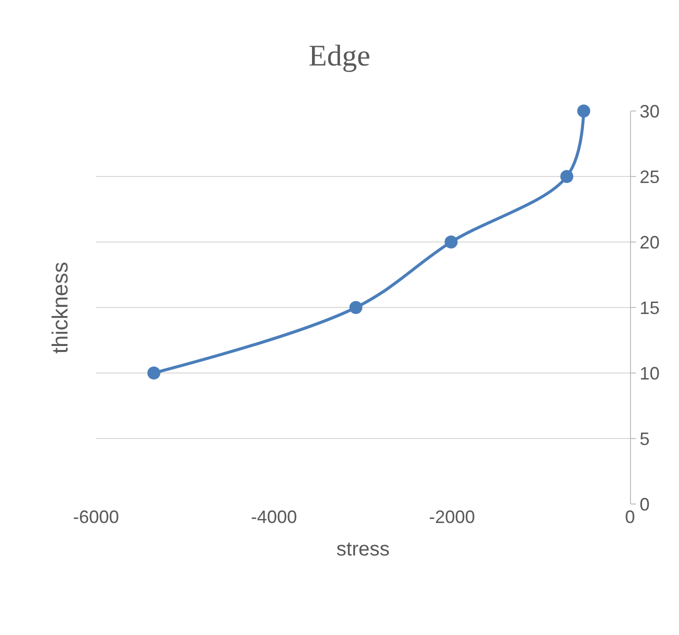  What do you see at coordinates (96, 517) in the screenshot?
I see `x-tick-label: -6000` at bounding box center [96, 517].